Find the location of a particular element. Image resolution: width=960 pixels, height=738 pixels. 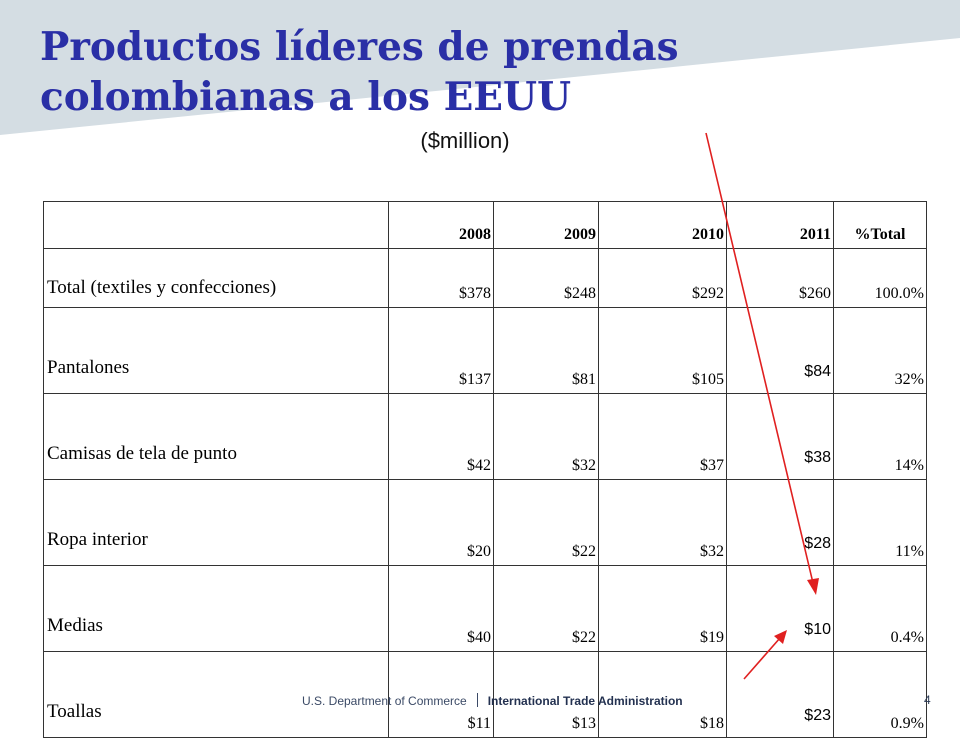

header-cell: 2011 is located at coordinates (780, 225).